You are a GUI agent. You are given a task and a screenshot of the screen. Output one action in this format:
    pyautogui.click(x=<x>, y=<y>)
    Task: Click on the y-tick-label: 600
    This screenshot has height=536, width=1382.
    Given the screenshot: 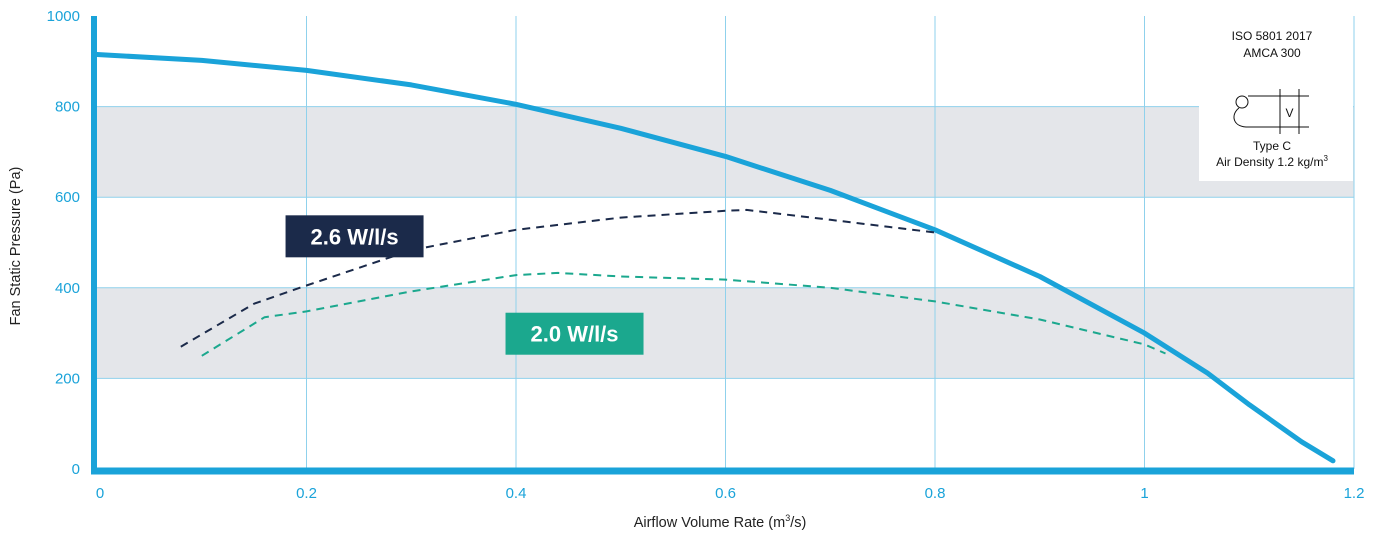 What is the action you would take?
    pyautogui.click(x=67, y=197)
    